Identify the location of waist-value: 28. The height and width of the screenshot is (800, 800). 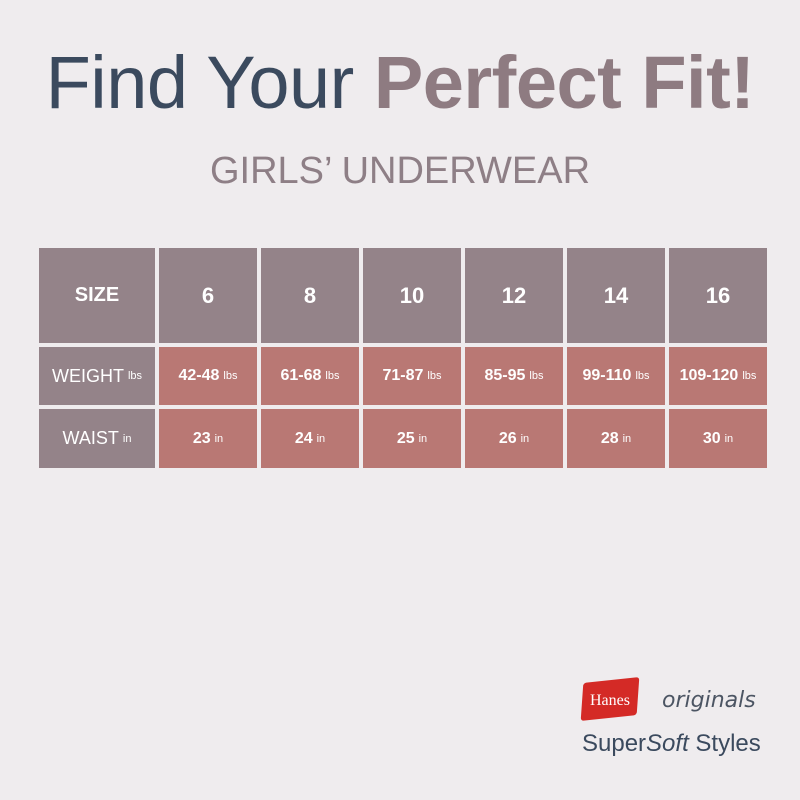
(609, 438).